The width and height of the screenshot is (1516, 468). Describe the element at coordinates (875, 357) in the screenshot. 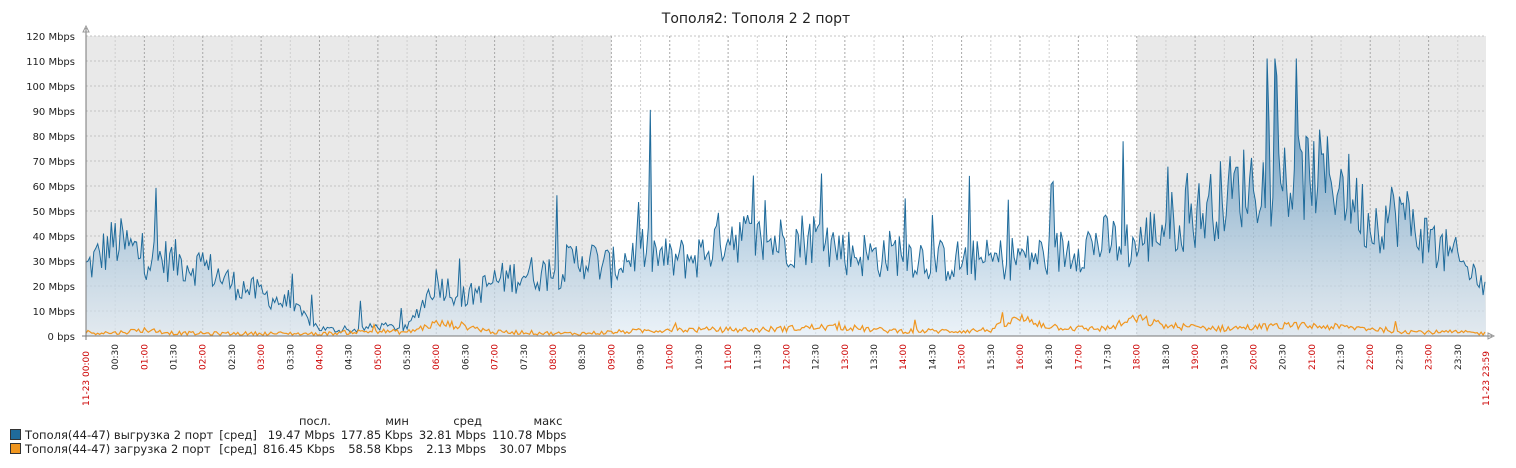

I see `x-tick-label: 13:30` at that location.